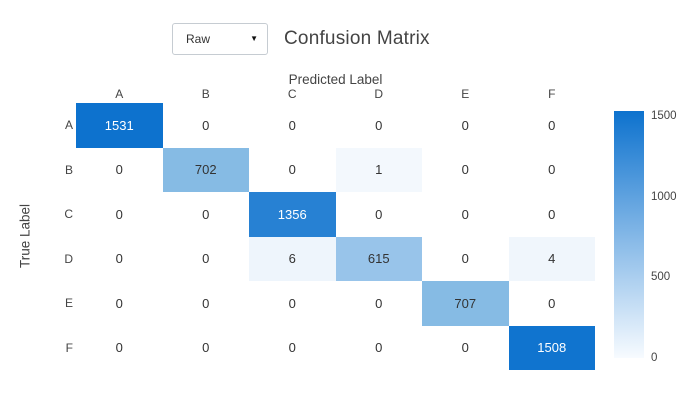  Describe the element at coordinates (378, 169) in the screenshot. I see `heatmap-cell: 1` at that location.